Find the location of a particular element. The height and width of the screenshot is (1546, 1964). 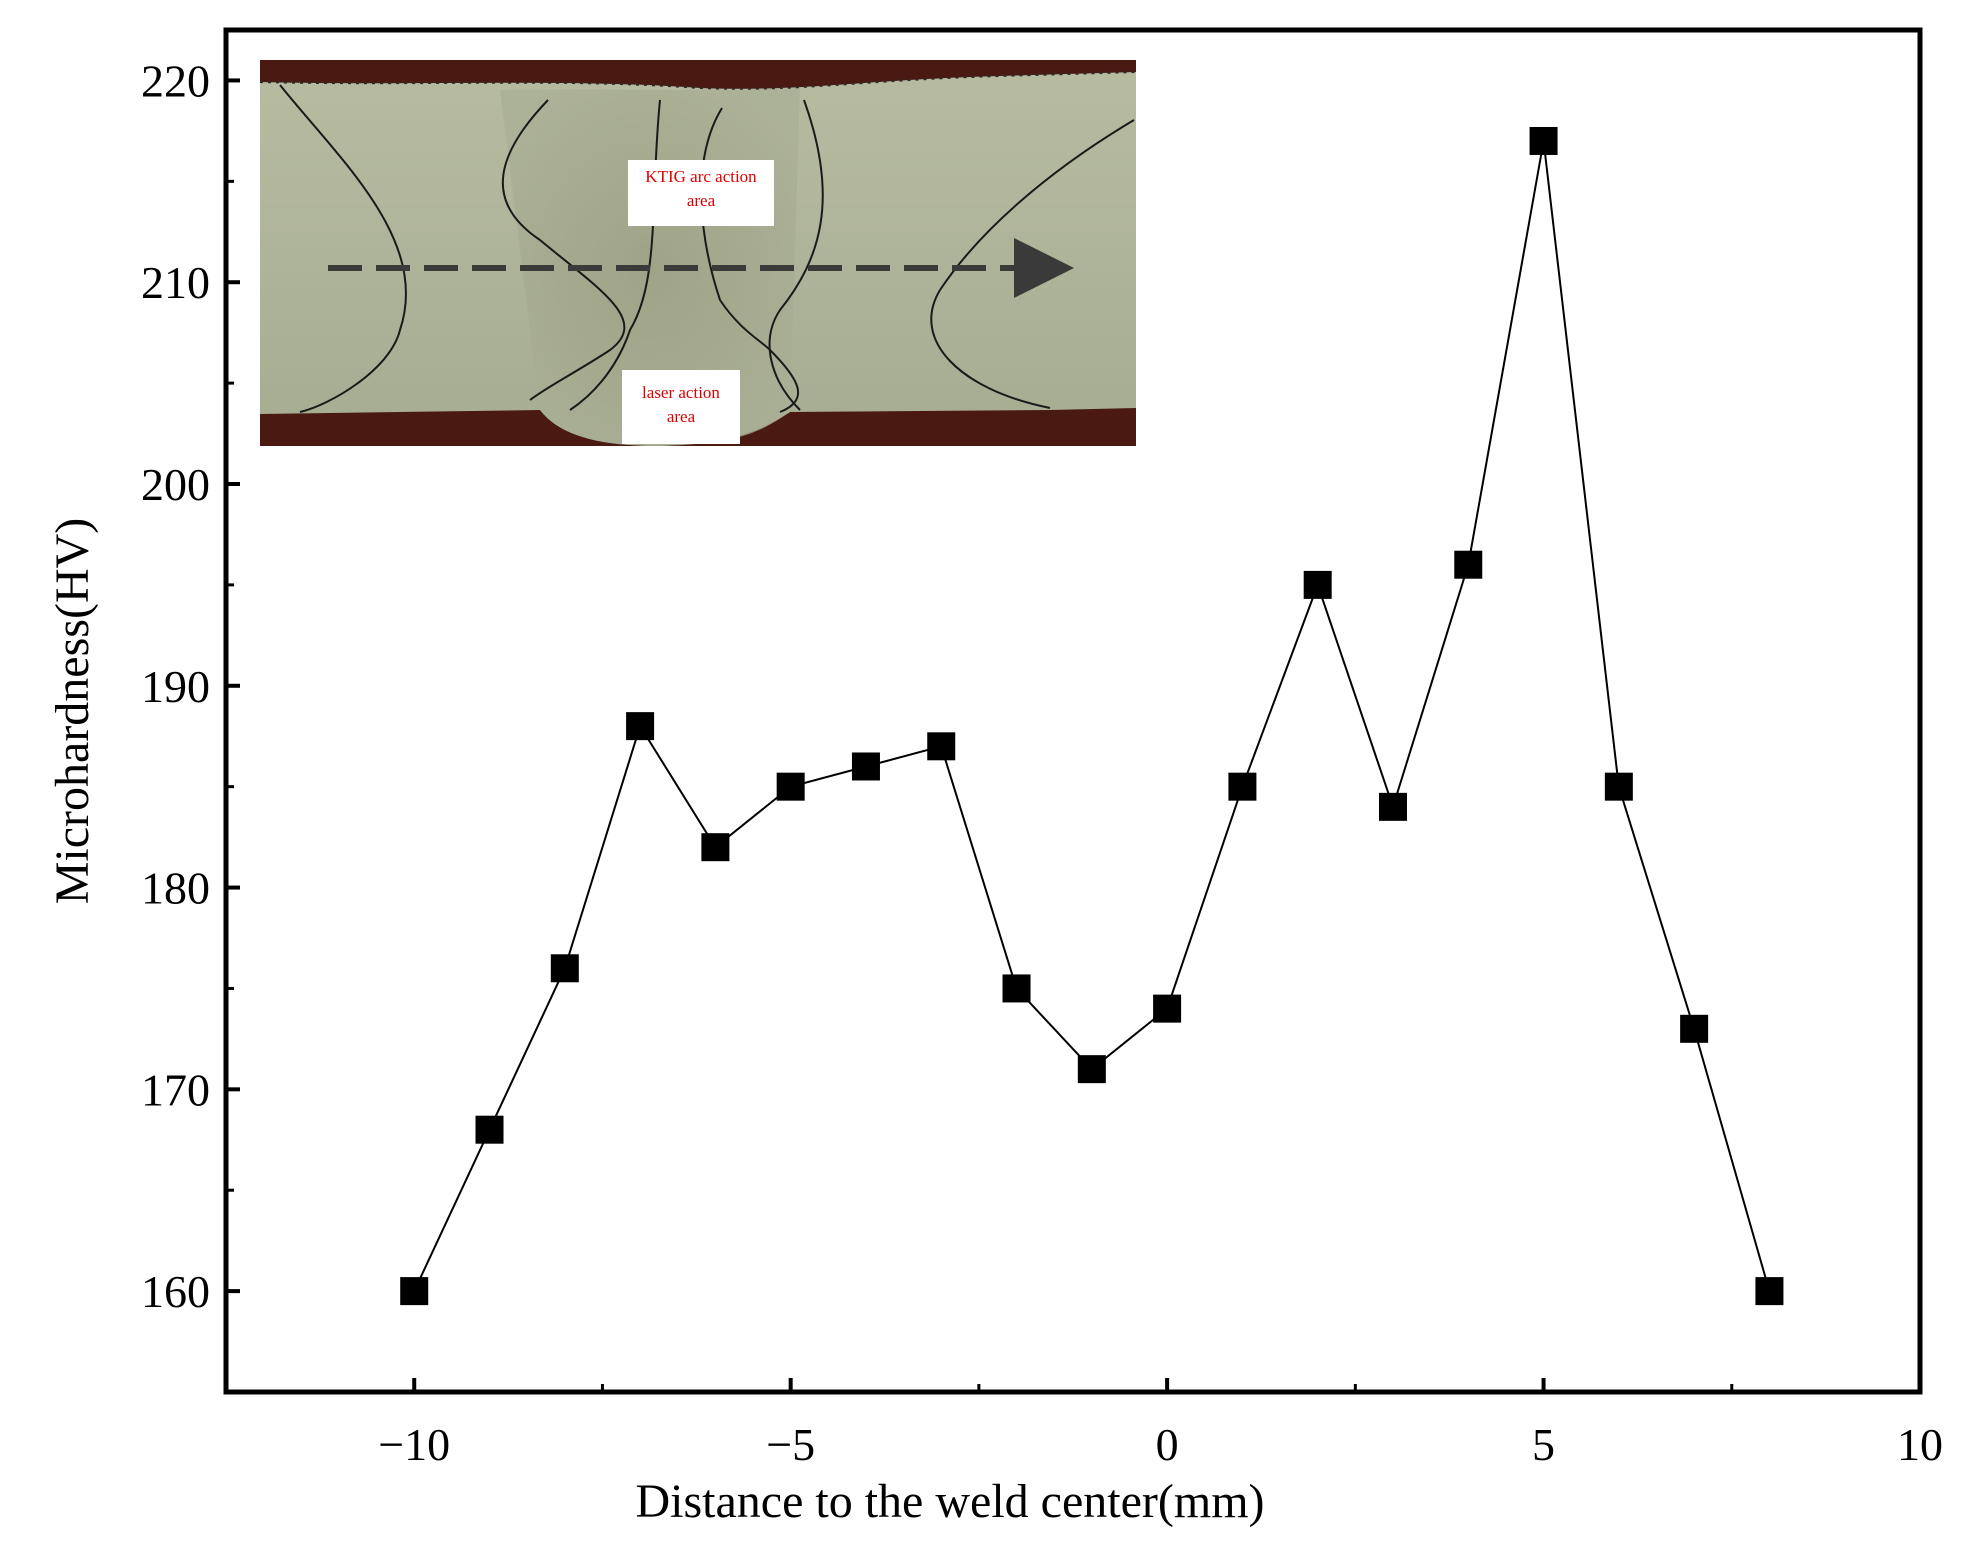

x-tick-label: −10 is located at coordinates (414, 1444).